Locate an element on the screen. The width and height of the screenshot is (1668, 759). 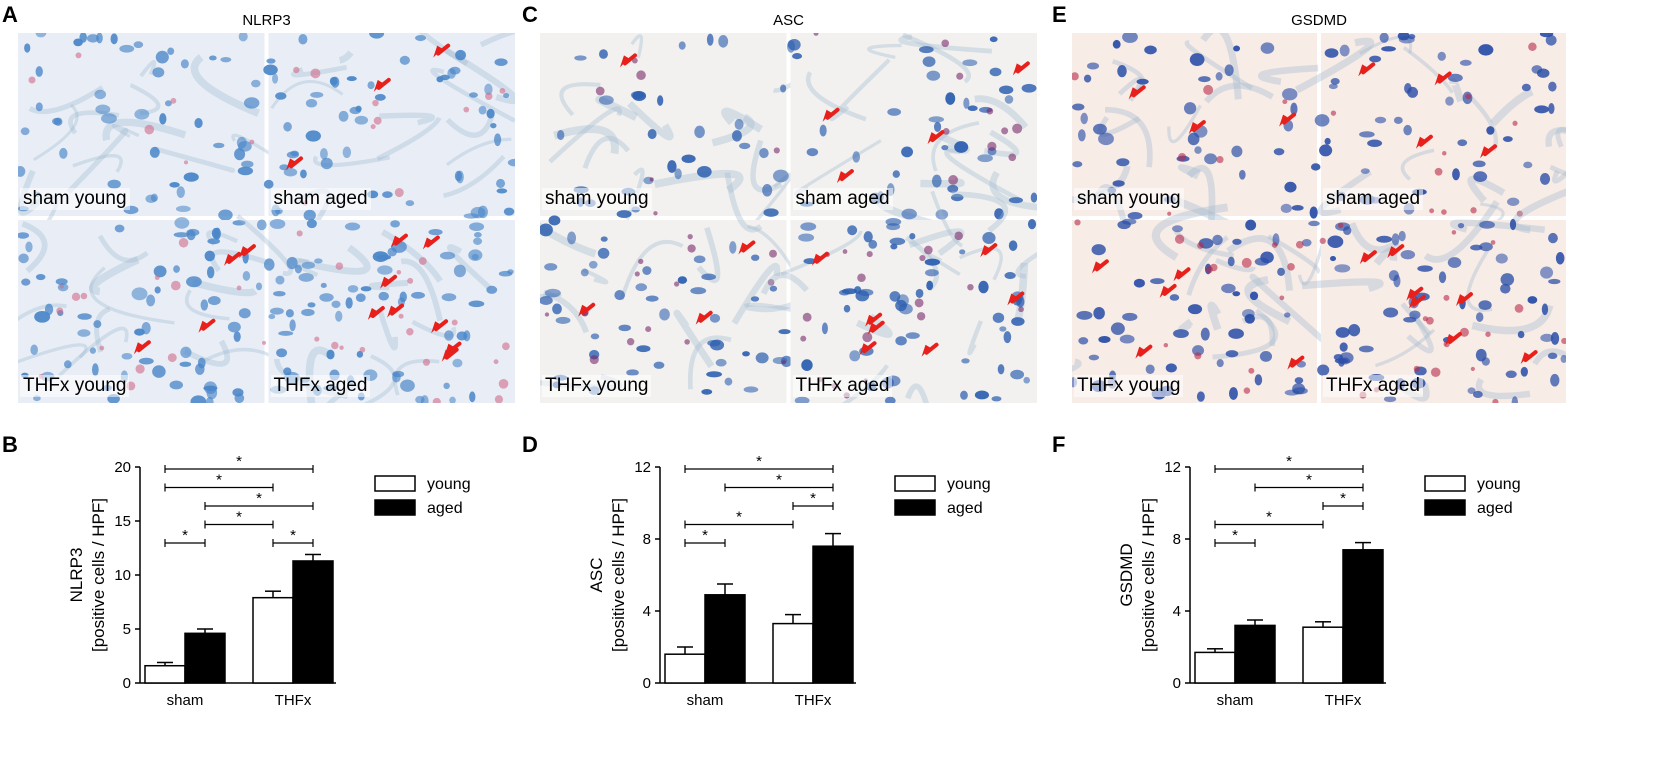
y-axis-title: GSDMD is located at coordinates (1126, 574).